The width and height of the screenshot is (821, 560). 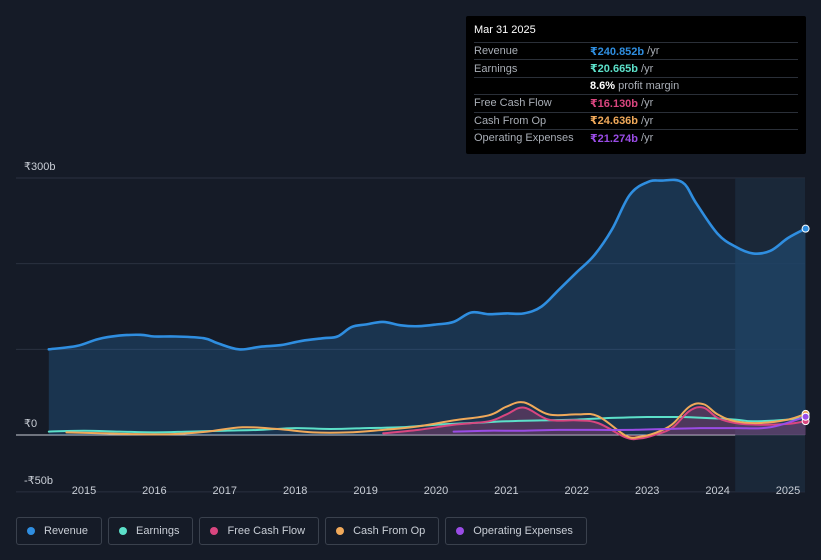 I want to click on x-tick-label: 2025, so click(x=788, y=491).